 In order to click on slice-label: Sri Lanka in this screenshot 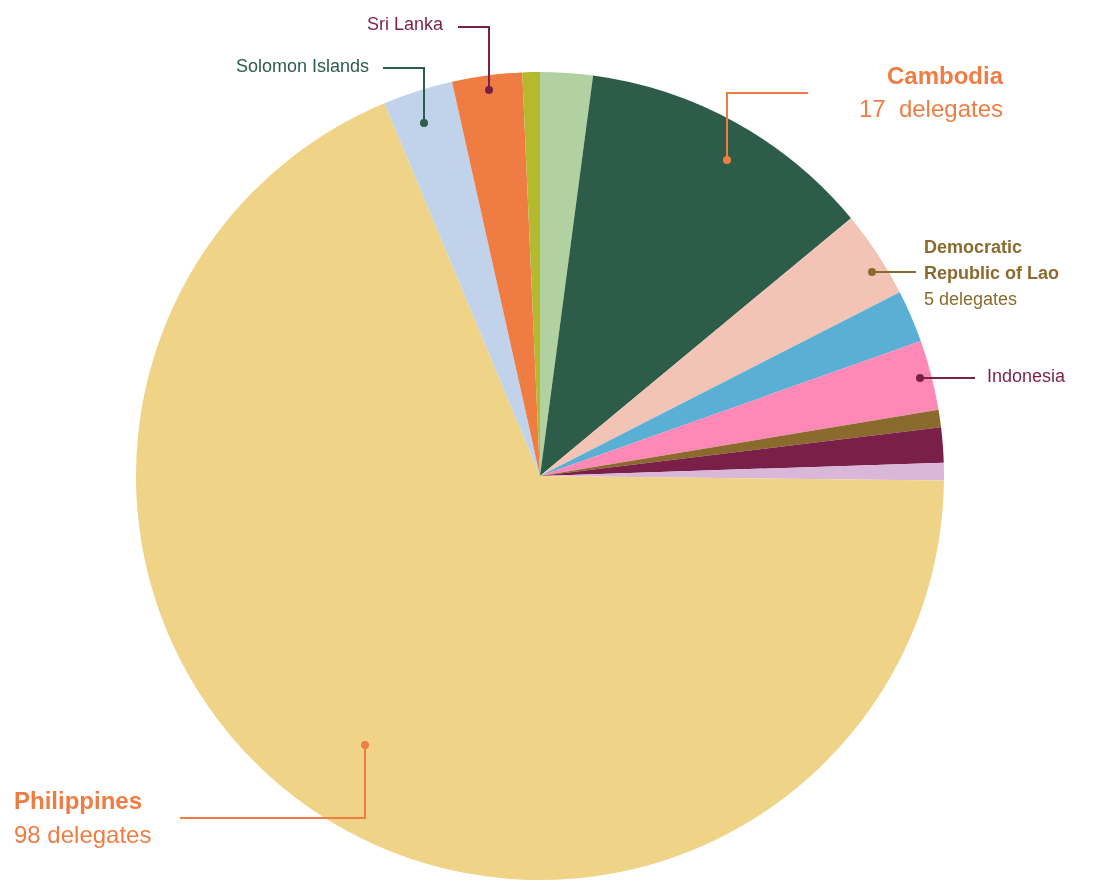, I will do `click(405, 23)`.